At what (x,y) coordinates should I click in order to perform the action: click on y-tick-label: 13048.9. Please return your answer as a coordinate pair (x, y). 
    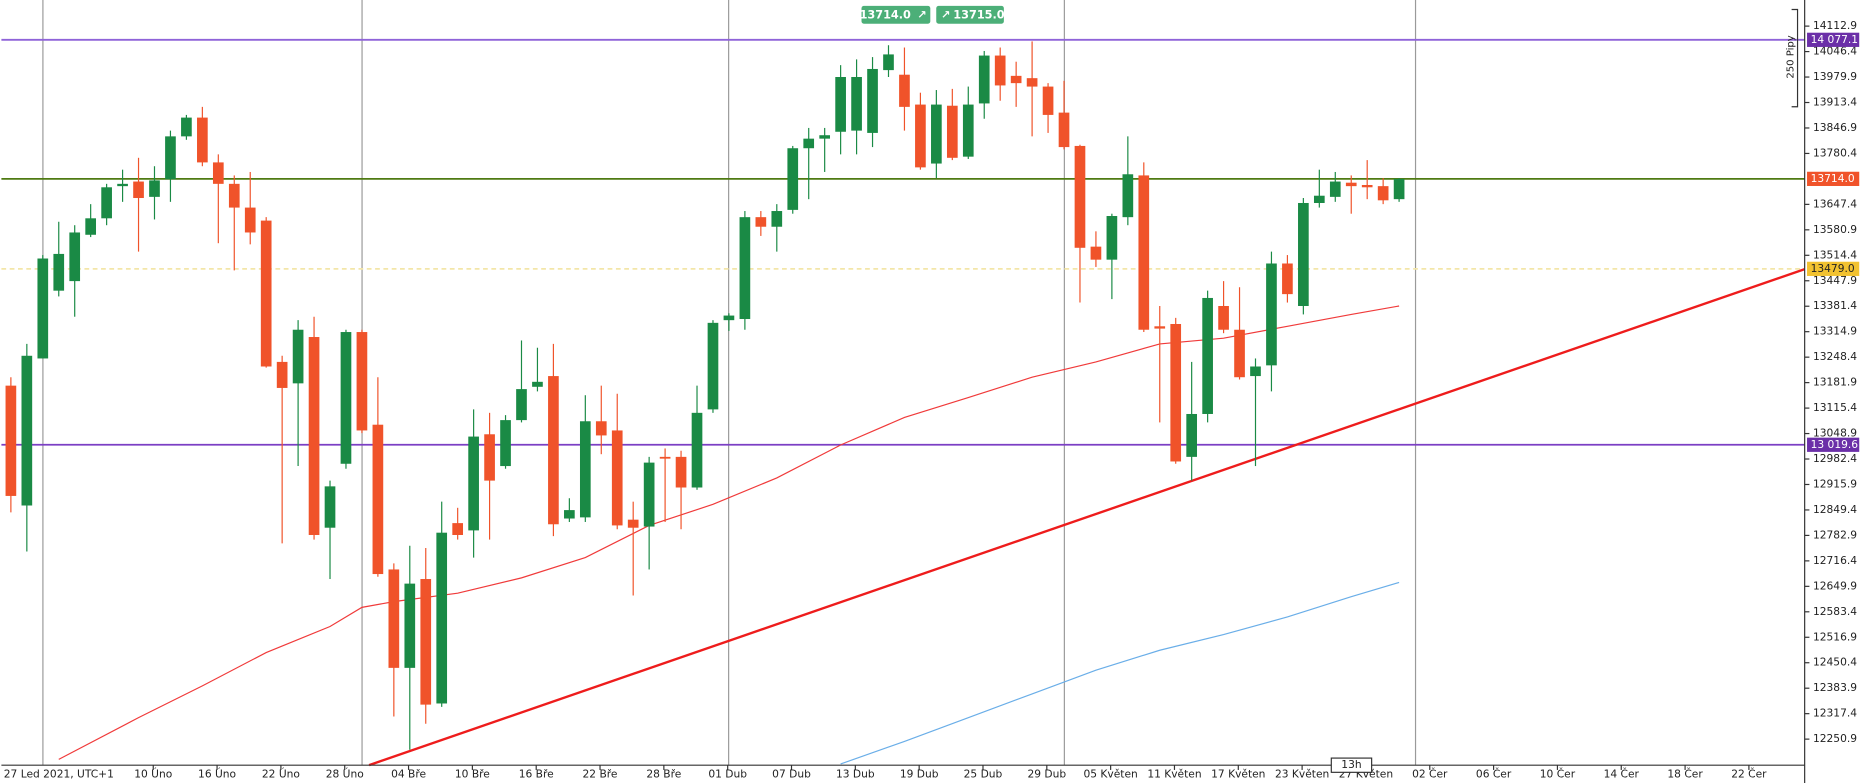
    Looking at the image, I should click on (1835, 433).